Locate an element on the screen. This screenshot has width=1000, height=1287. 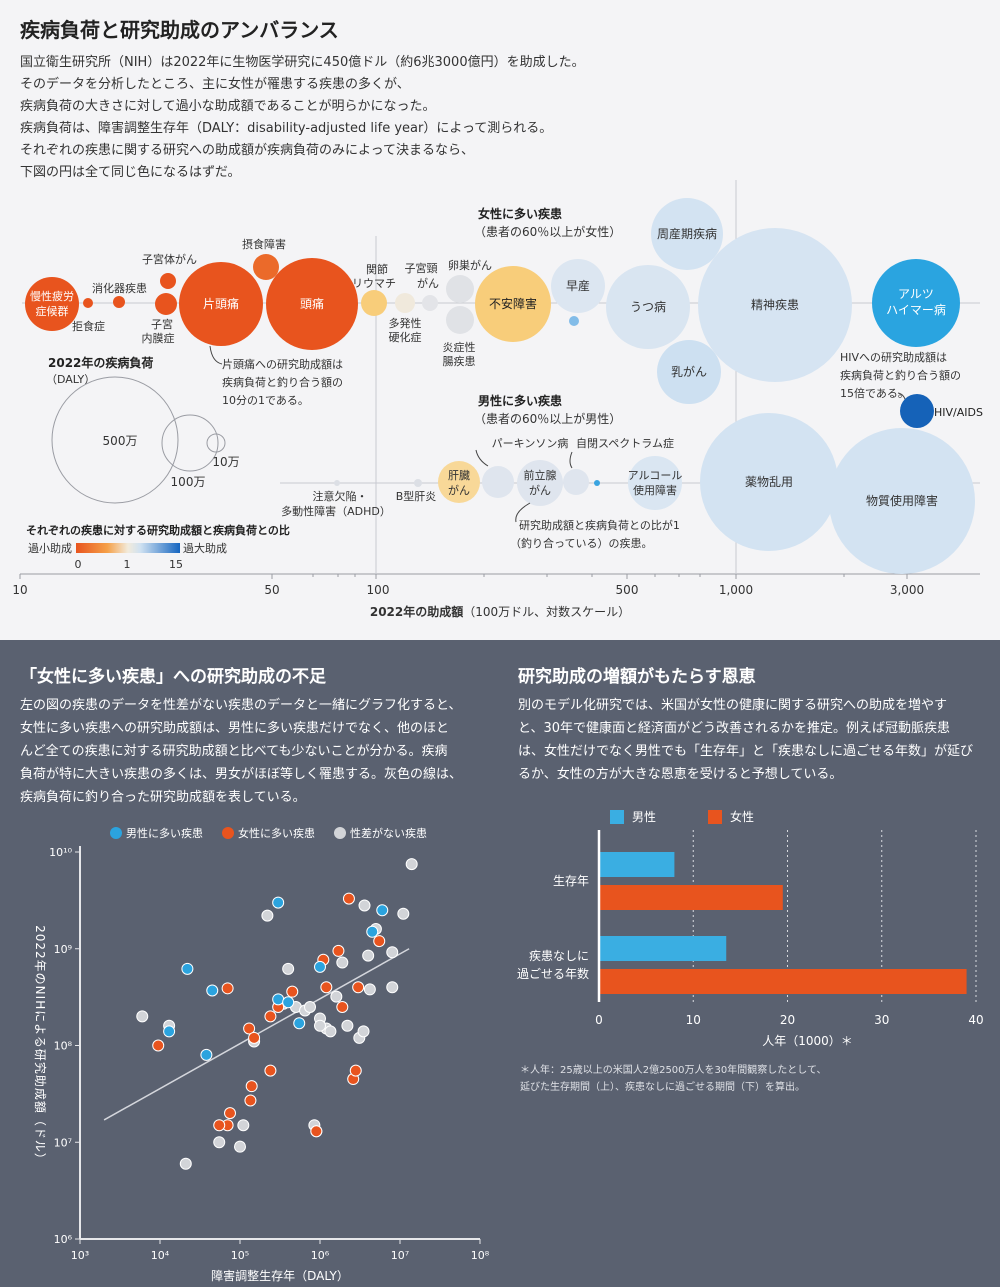
left-section-title: 「女性に多い疾患」への研究助成の不足 is located at coordinates (173, 677).